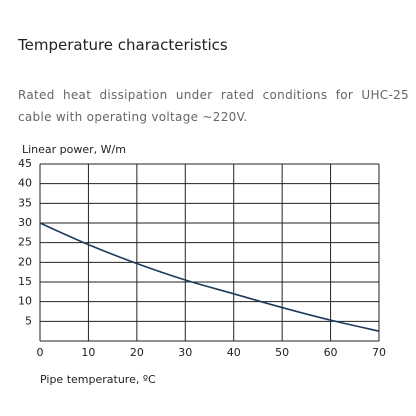  I want to click on x-tick-label: 20, so click(137, 352).